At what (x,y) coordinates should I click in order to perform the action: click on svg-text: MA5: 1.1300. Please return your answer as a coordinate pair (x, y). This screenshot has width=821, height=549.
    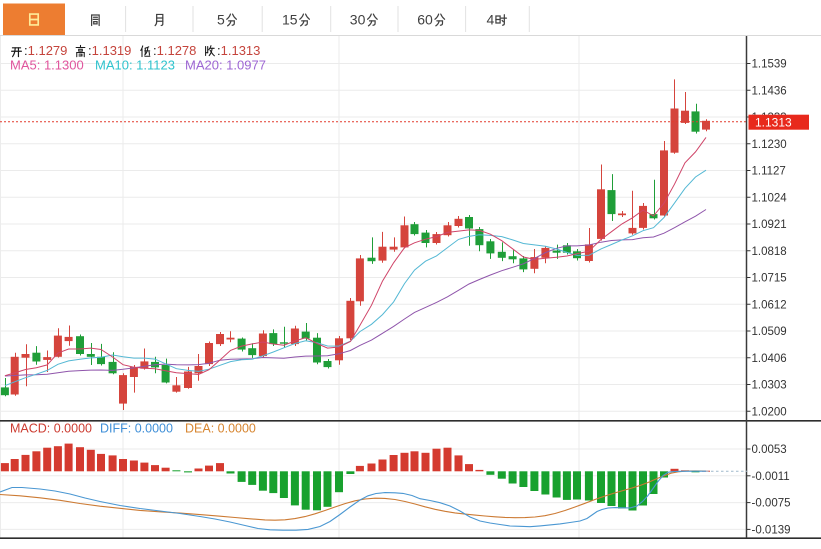
    Looking at the image, I should click on (47, 65).